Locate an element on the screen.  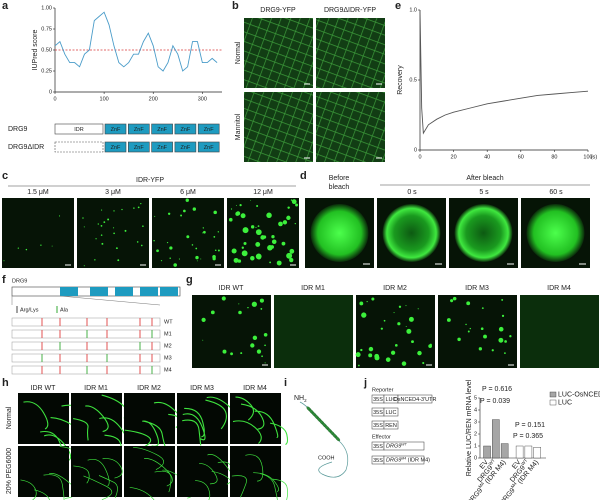
row-label: M1 is located at coordinates (168, 334).